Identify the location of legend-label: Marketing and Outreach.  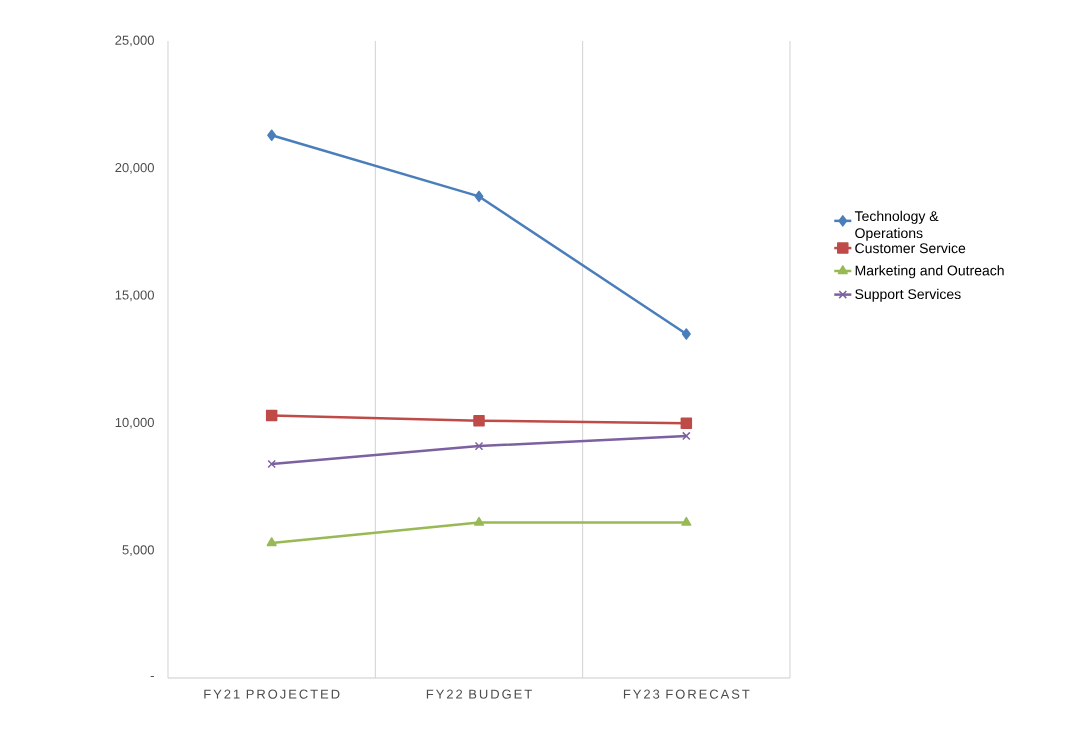
(929, 272).